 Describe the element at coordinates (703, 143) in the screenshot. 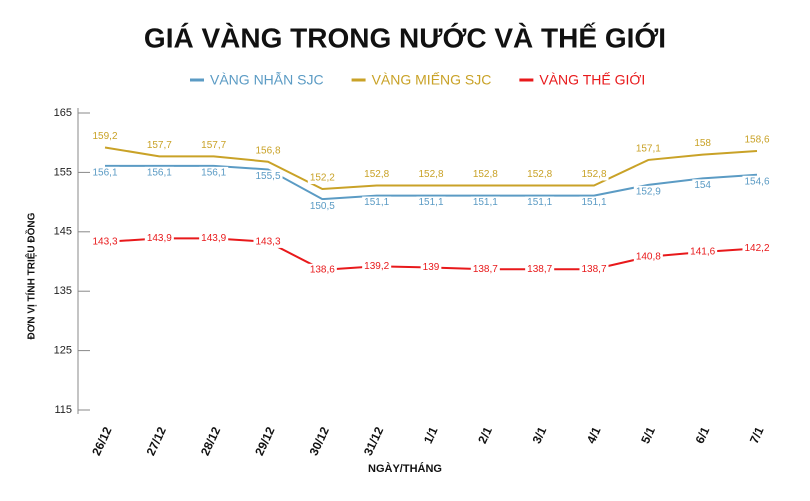

I see `data-label: 158` at that location.